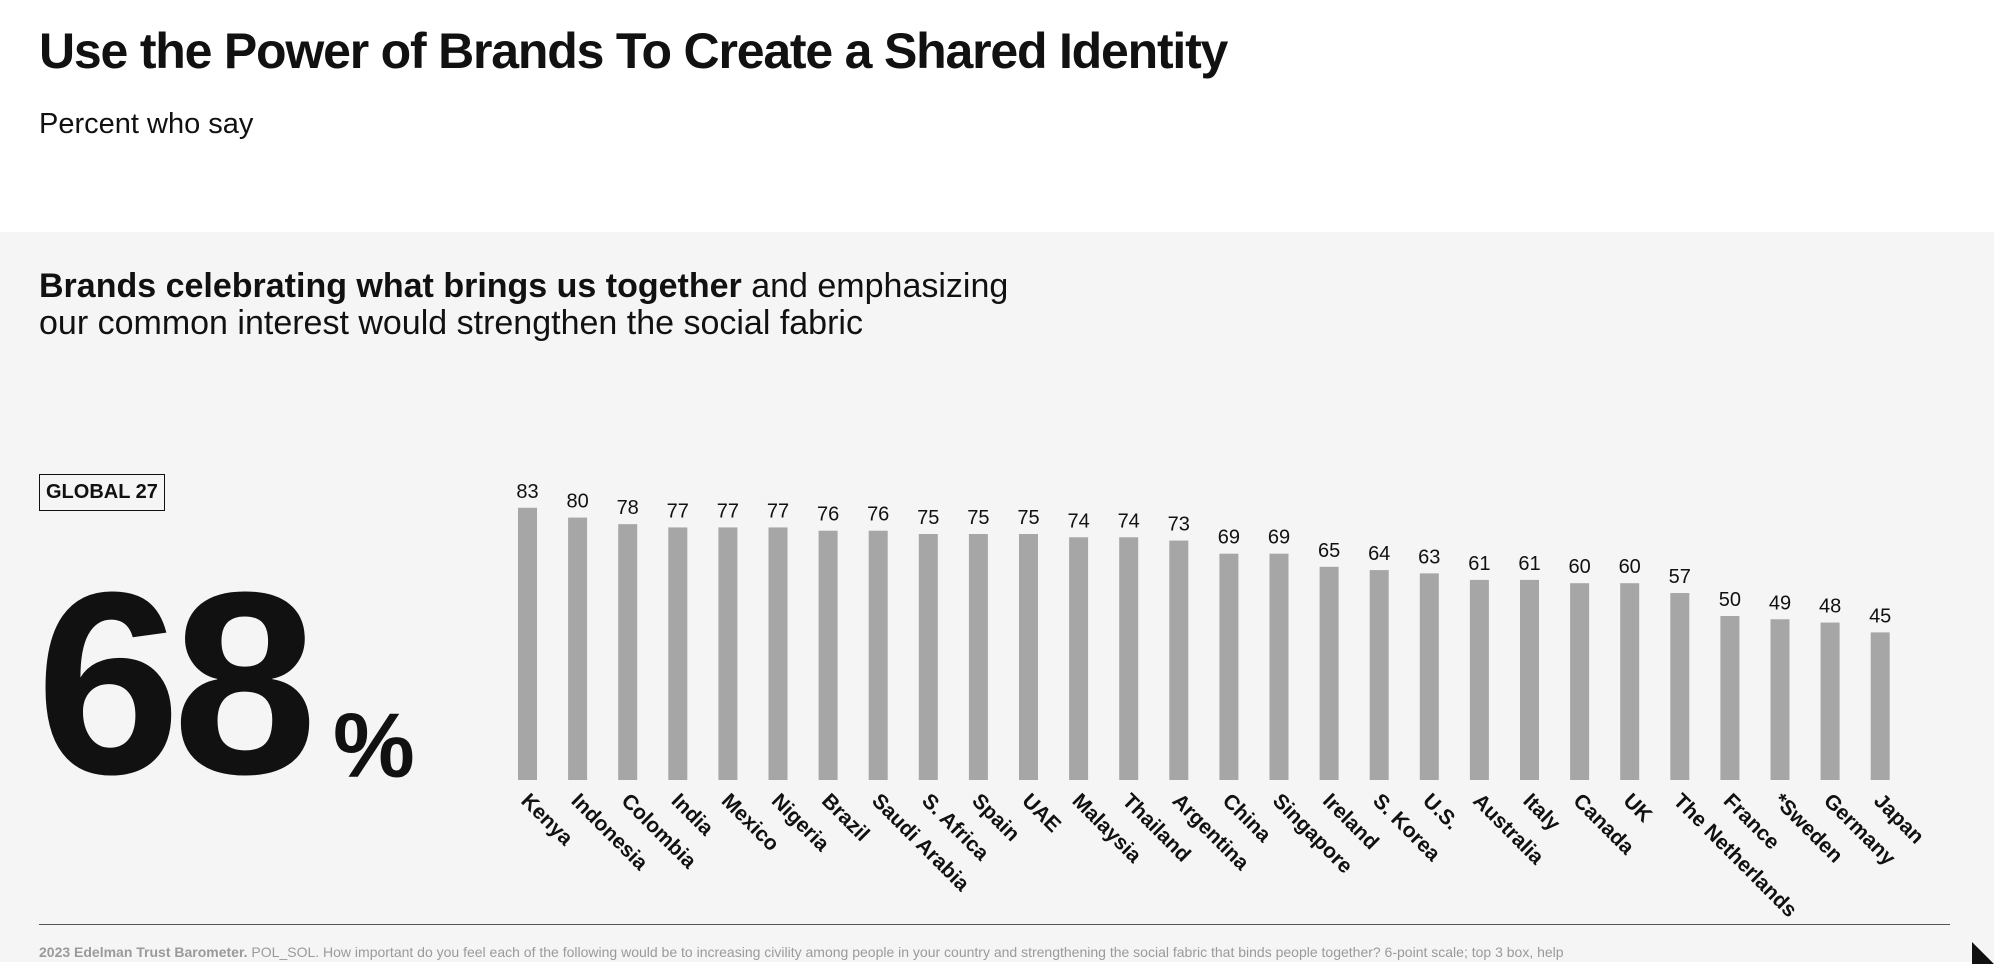 The width and height of the screenshot is (1994, 964). Describe the element at coordinates (1028, 657) in the screenshot. I see `bar-uae` at that location.